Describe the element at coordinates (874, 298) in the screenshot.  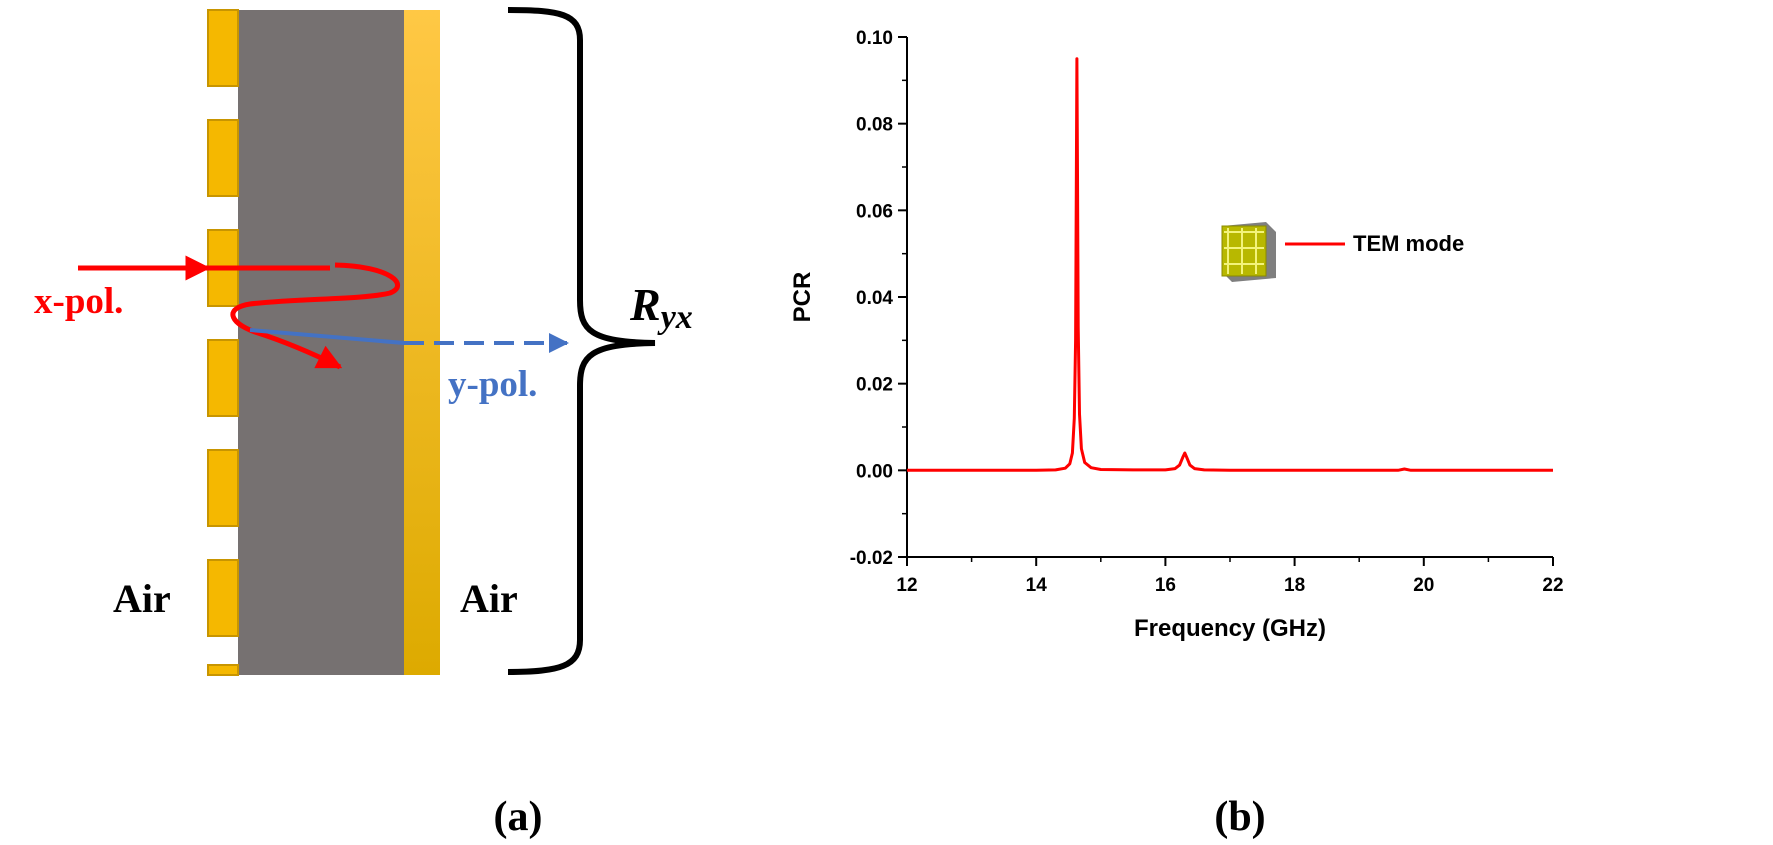
I see `y-tick-label: 0.04` at that location.